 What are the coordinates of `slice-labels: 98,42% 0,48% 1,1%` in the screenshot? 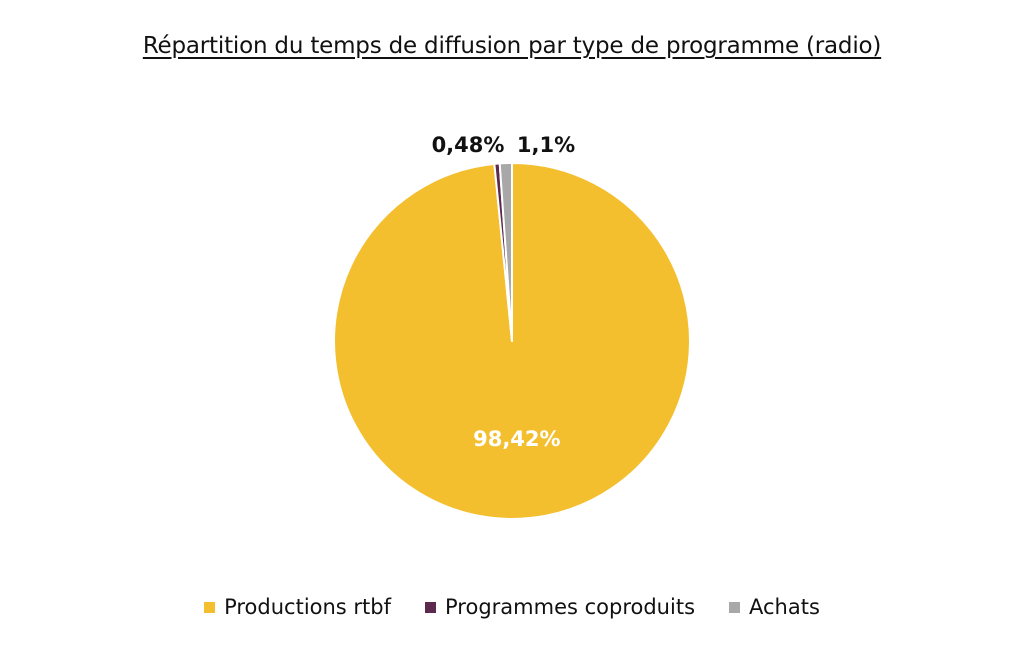 It's located at (504, 292).